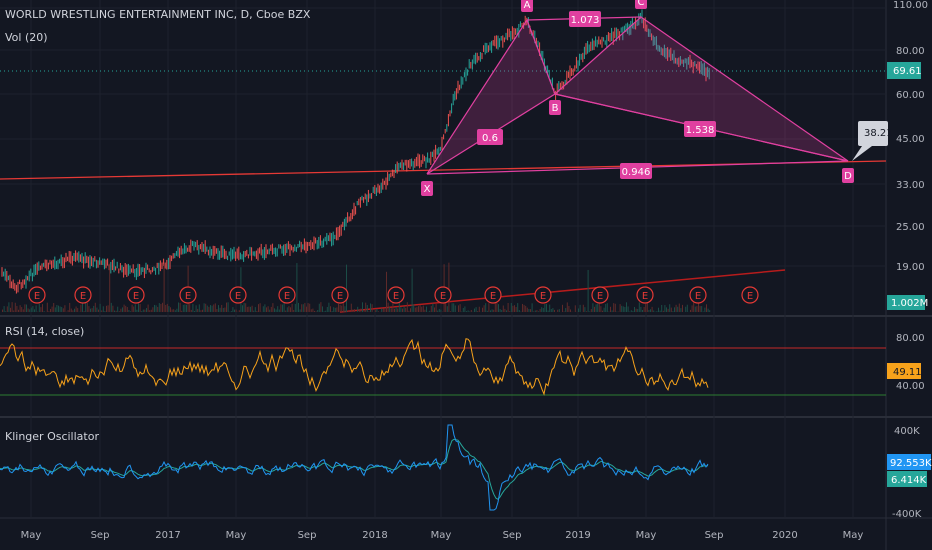  What do you see at coordinates (45, 331) in the screenshot?
I see `rsi-legend: RSI (14, close)` at bounding box center [45, 331].